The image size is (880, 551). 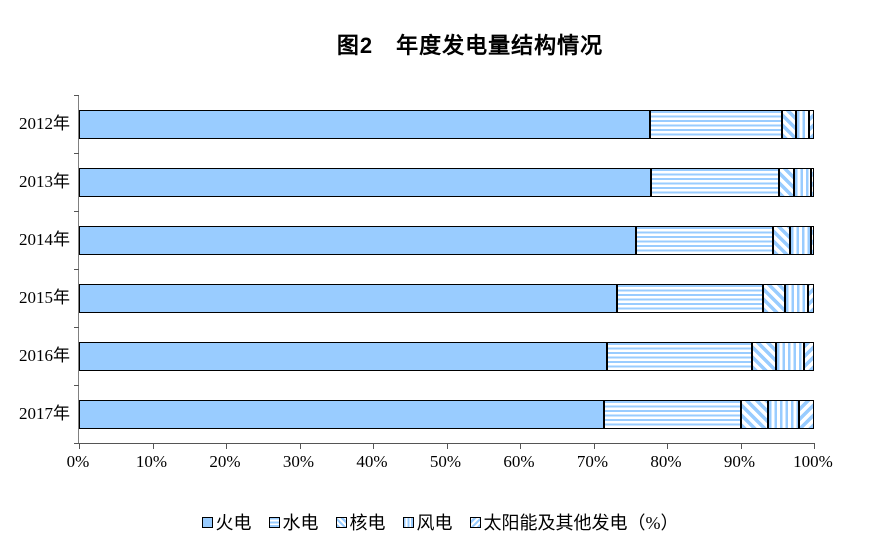 What do you see at coordinates (44, 181) in the screenshot?
I see `y-axis-label: 2013年` at bounding box center [44, 181].